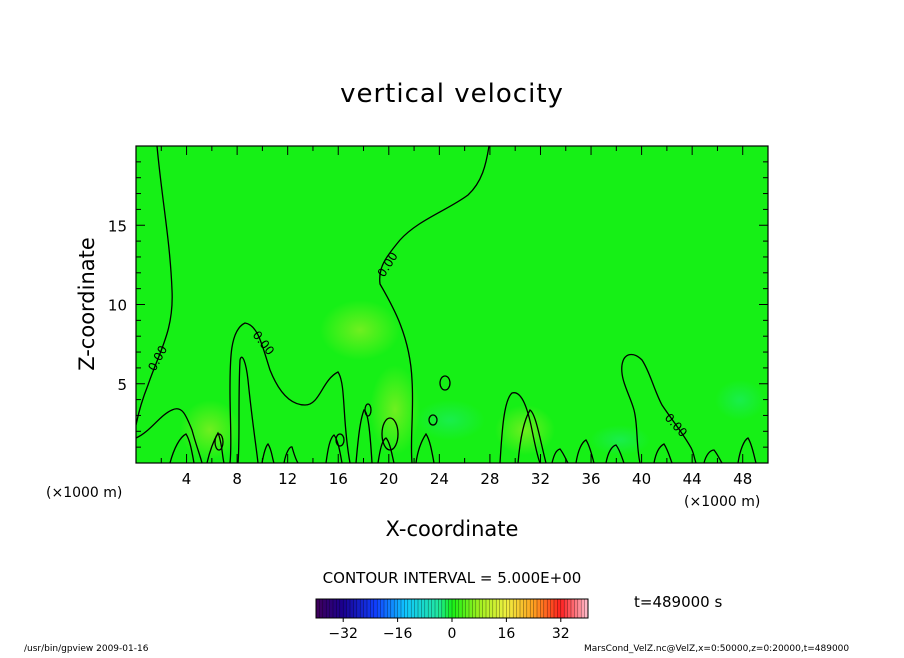  I want to click on x-axis-title: X-coordinate, so click(452, 529).